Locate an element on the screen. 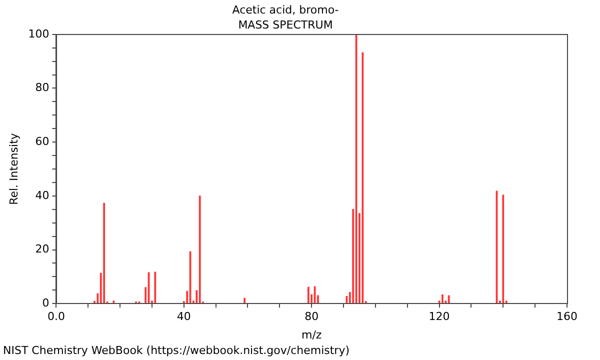  y-tick-label: 0 is located at coordinates (46, 303).